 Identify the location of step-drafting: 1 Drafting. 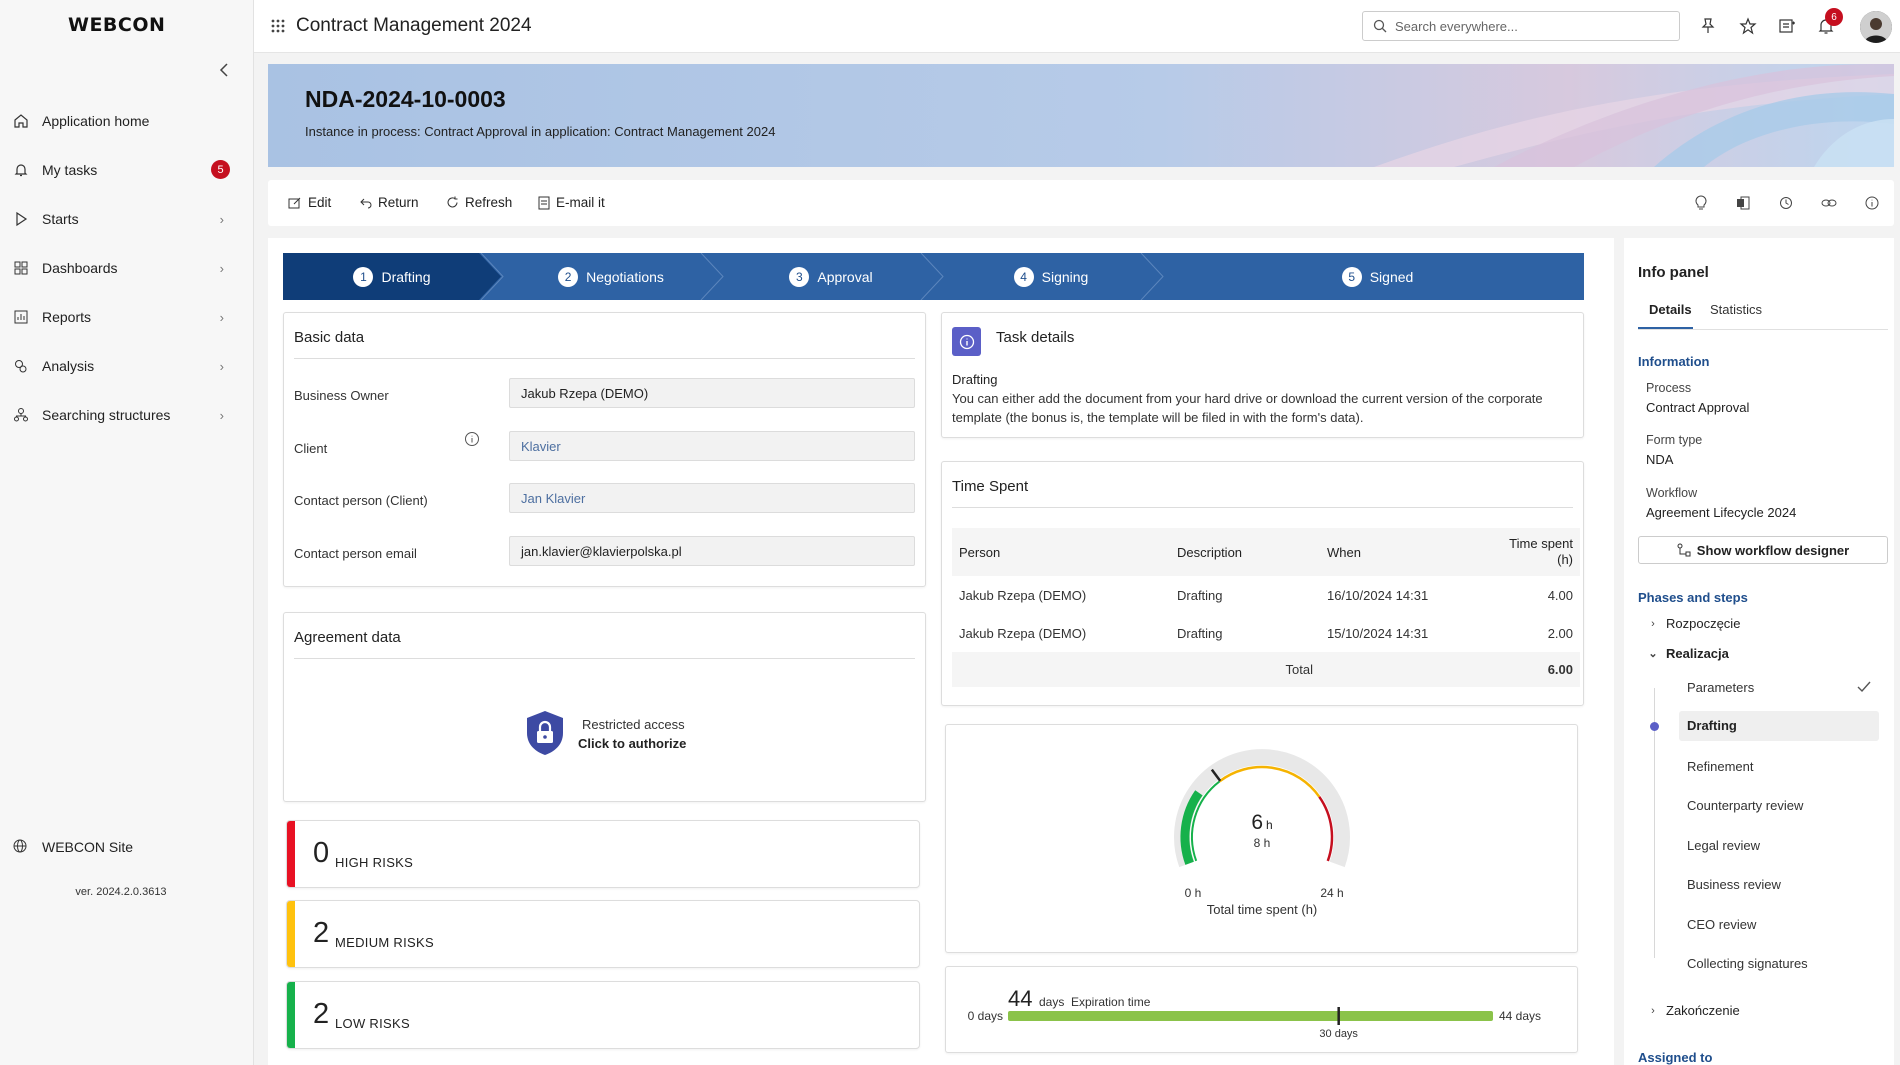
(392, 276).